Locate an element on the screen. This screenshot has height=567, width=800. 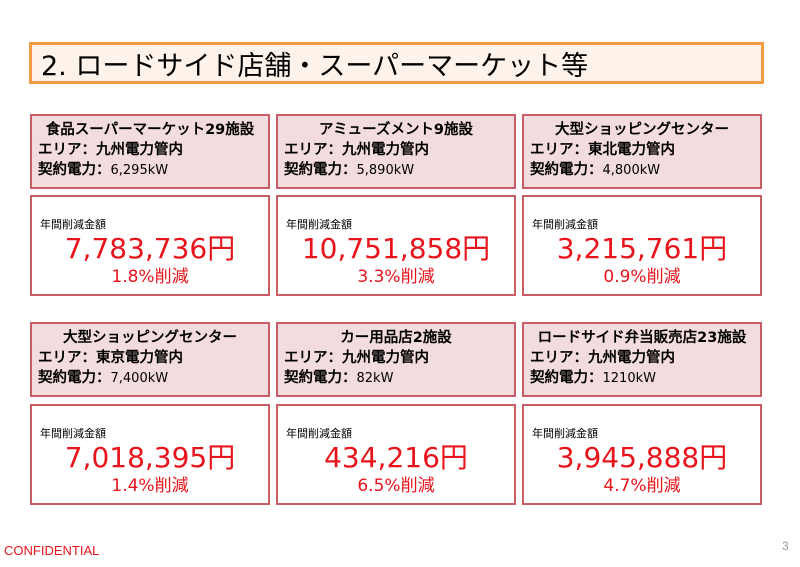
card-body-shopping-center-tokyo: 年間削減金額 7,018,395円 1.4%削減 is located at coordinates (150, 454).